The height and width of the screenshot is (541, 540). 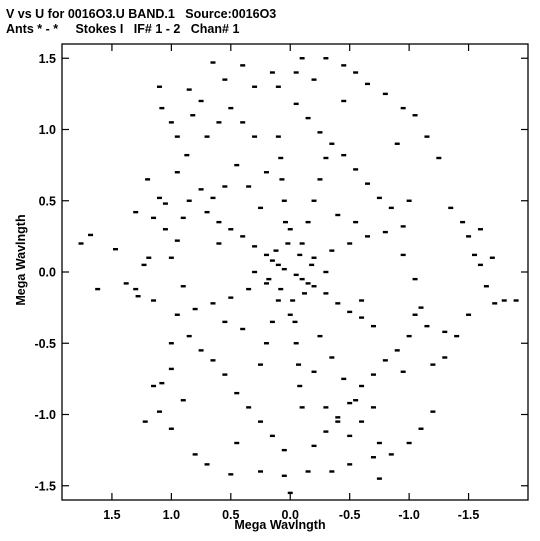 I want to click on x-axis-label: Mega Wavlngth, so click(x=280, y=525).